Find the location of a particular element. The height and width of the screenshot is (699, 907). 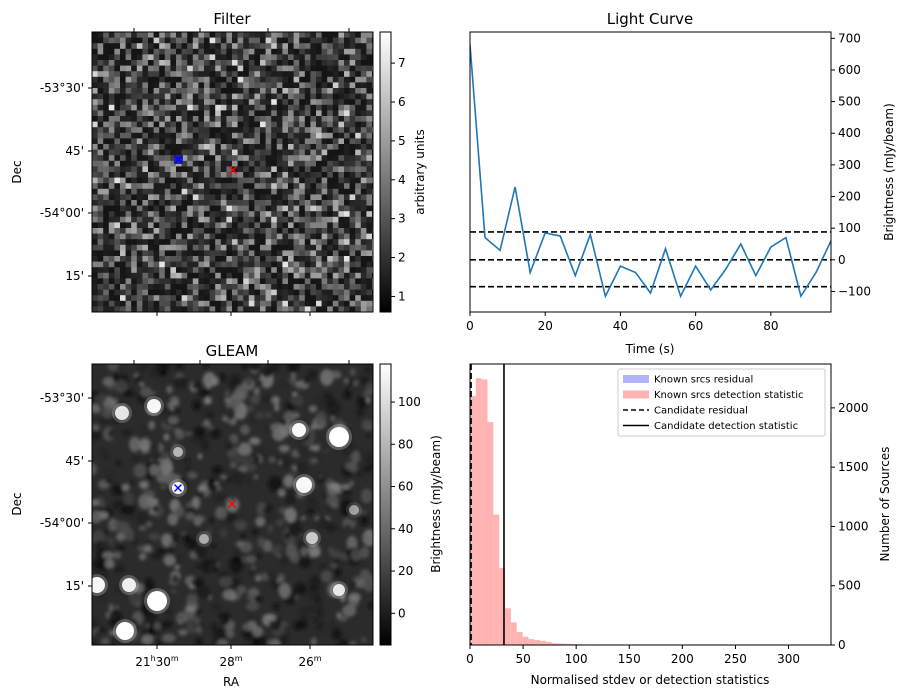

filter-colorbar: 1 2 3 4 5 6 7 arbitrary units is located at coordinates (403, 172).